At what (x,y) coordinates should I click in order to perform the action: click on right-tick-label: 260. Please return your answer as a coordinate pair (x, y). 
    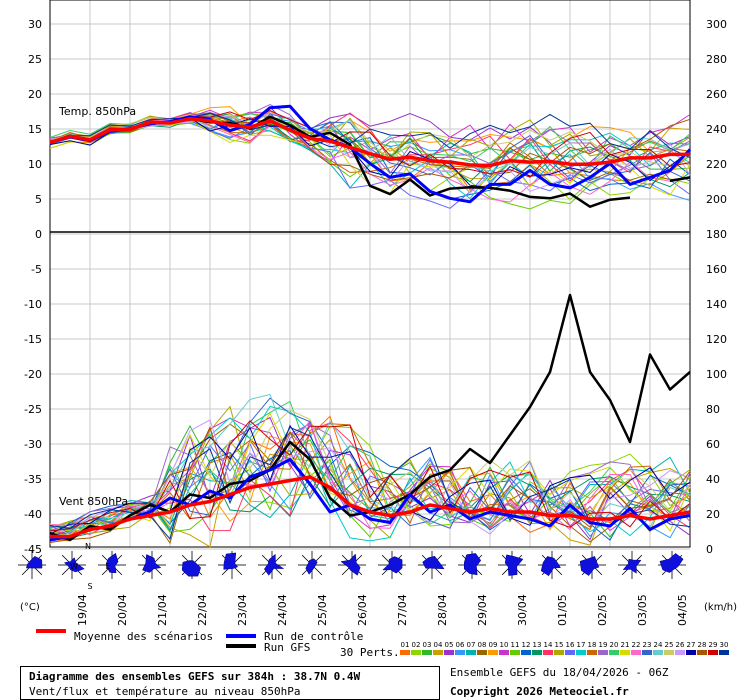
    Looking at the image, I should click on (716, 94).